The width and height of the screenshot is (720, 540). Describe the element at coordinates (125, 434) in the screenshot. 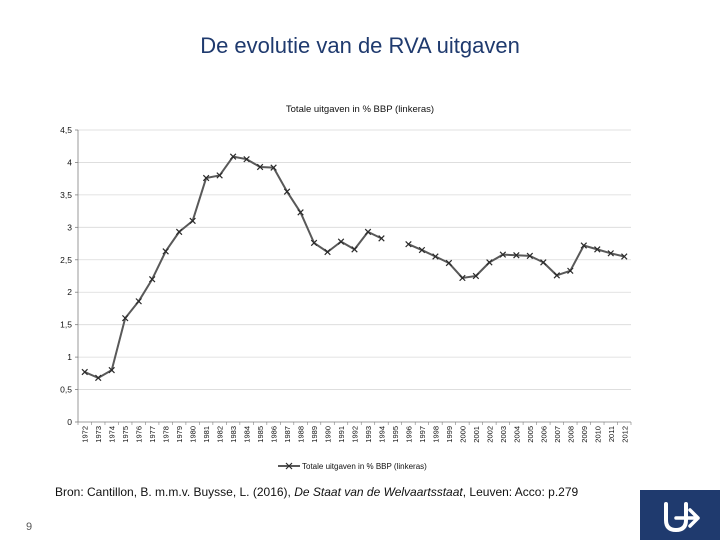

I see `x-tick-label: 1975` at that location.